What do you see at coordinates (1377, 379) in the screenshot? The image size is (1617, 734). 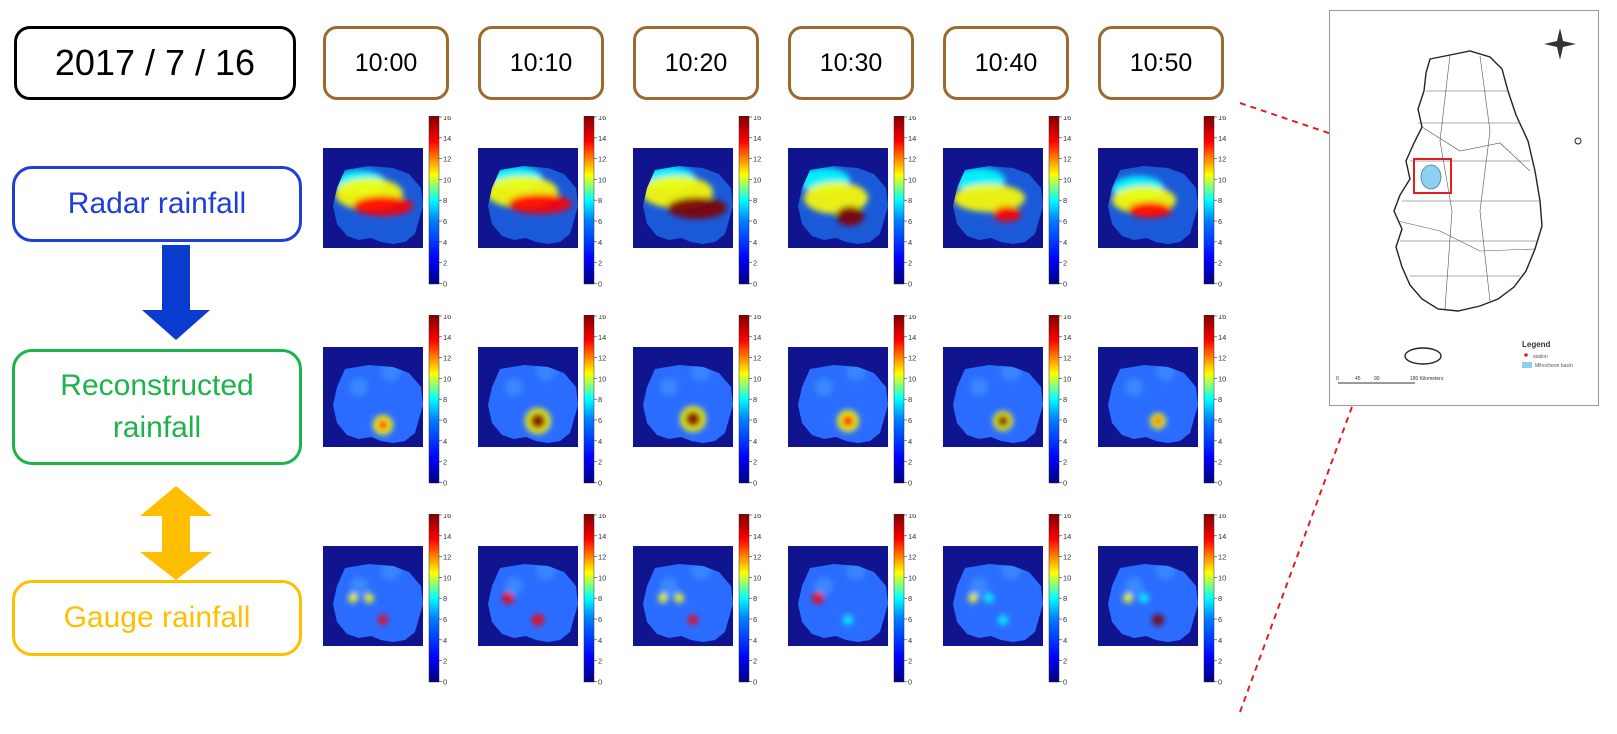 I see `scale-90: 90` at bounding box center [1377, 379].